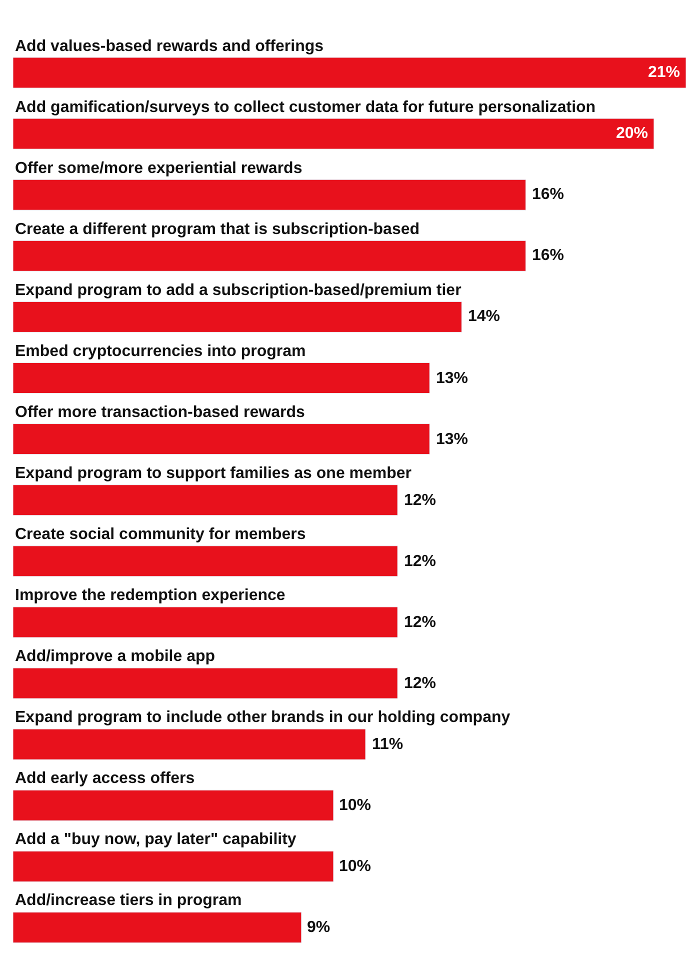 This screenshot has height=958, width=698. Describe the element at coordinates (305, 107) in the screenshot. I see `y-tick-label: Add gamification/surveys to collect customer data for future personalization` at that location.